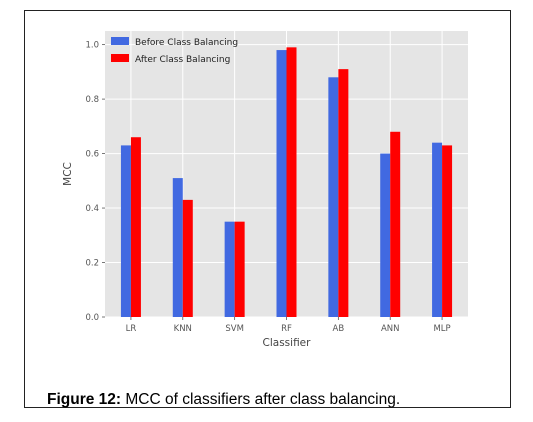  What do you see at coordinates (95, 182) in the screenshot?
I see `y-axis-ticks: 0.0 0.2 0.4 0.6 0.8 1.0` at bounding box center [95, 182].